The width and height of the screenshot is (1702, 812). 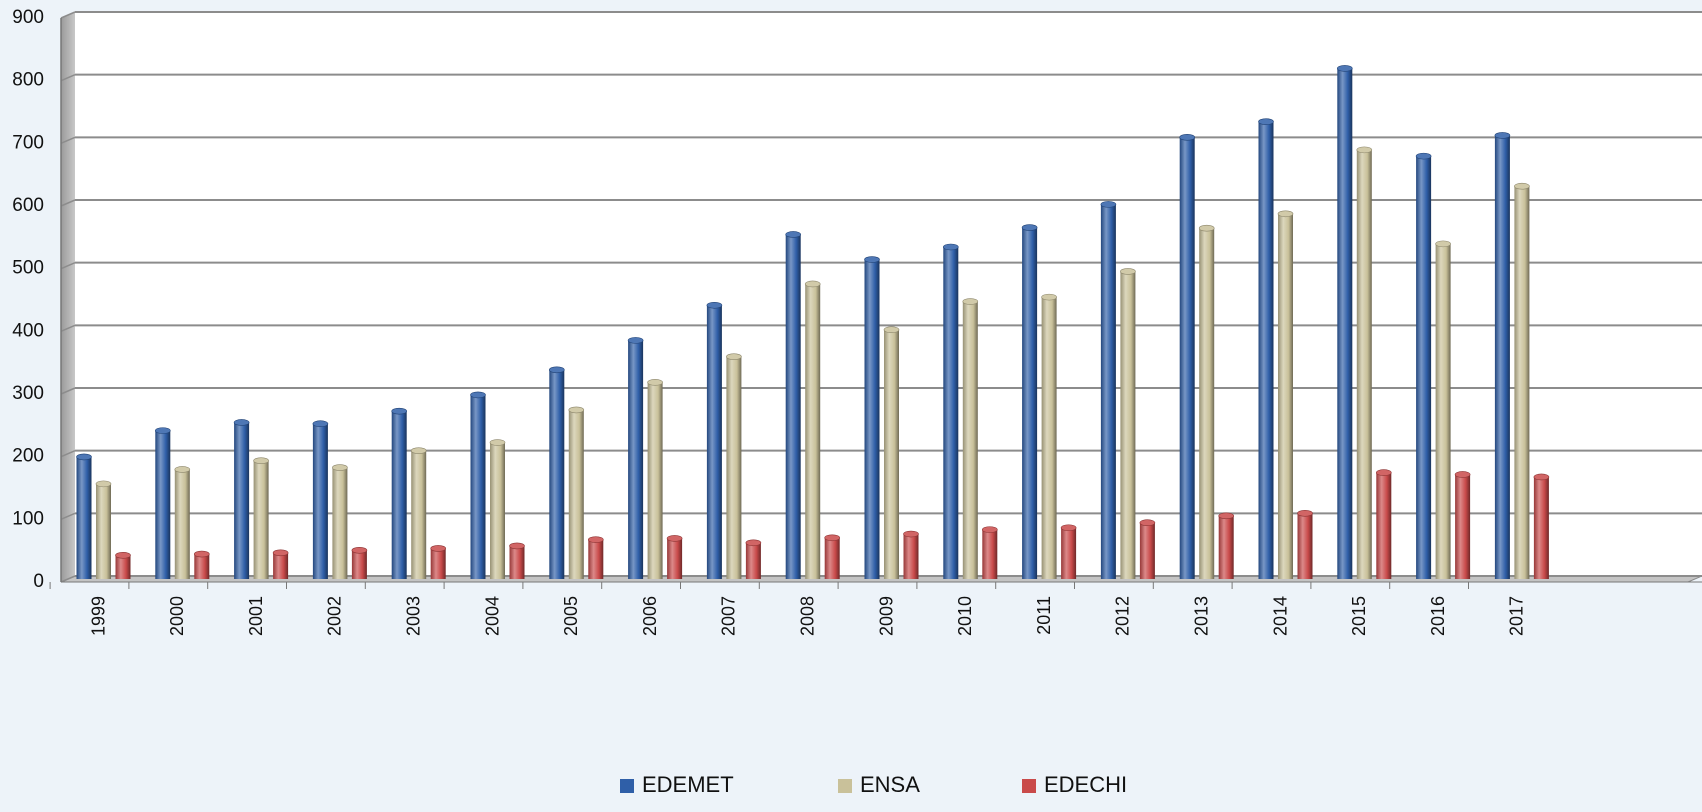 What do you see at coordinates (28, 330) in the screenshot?
I see `y-tick-label: 400` at bounding box center [28, 330].